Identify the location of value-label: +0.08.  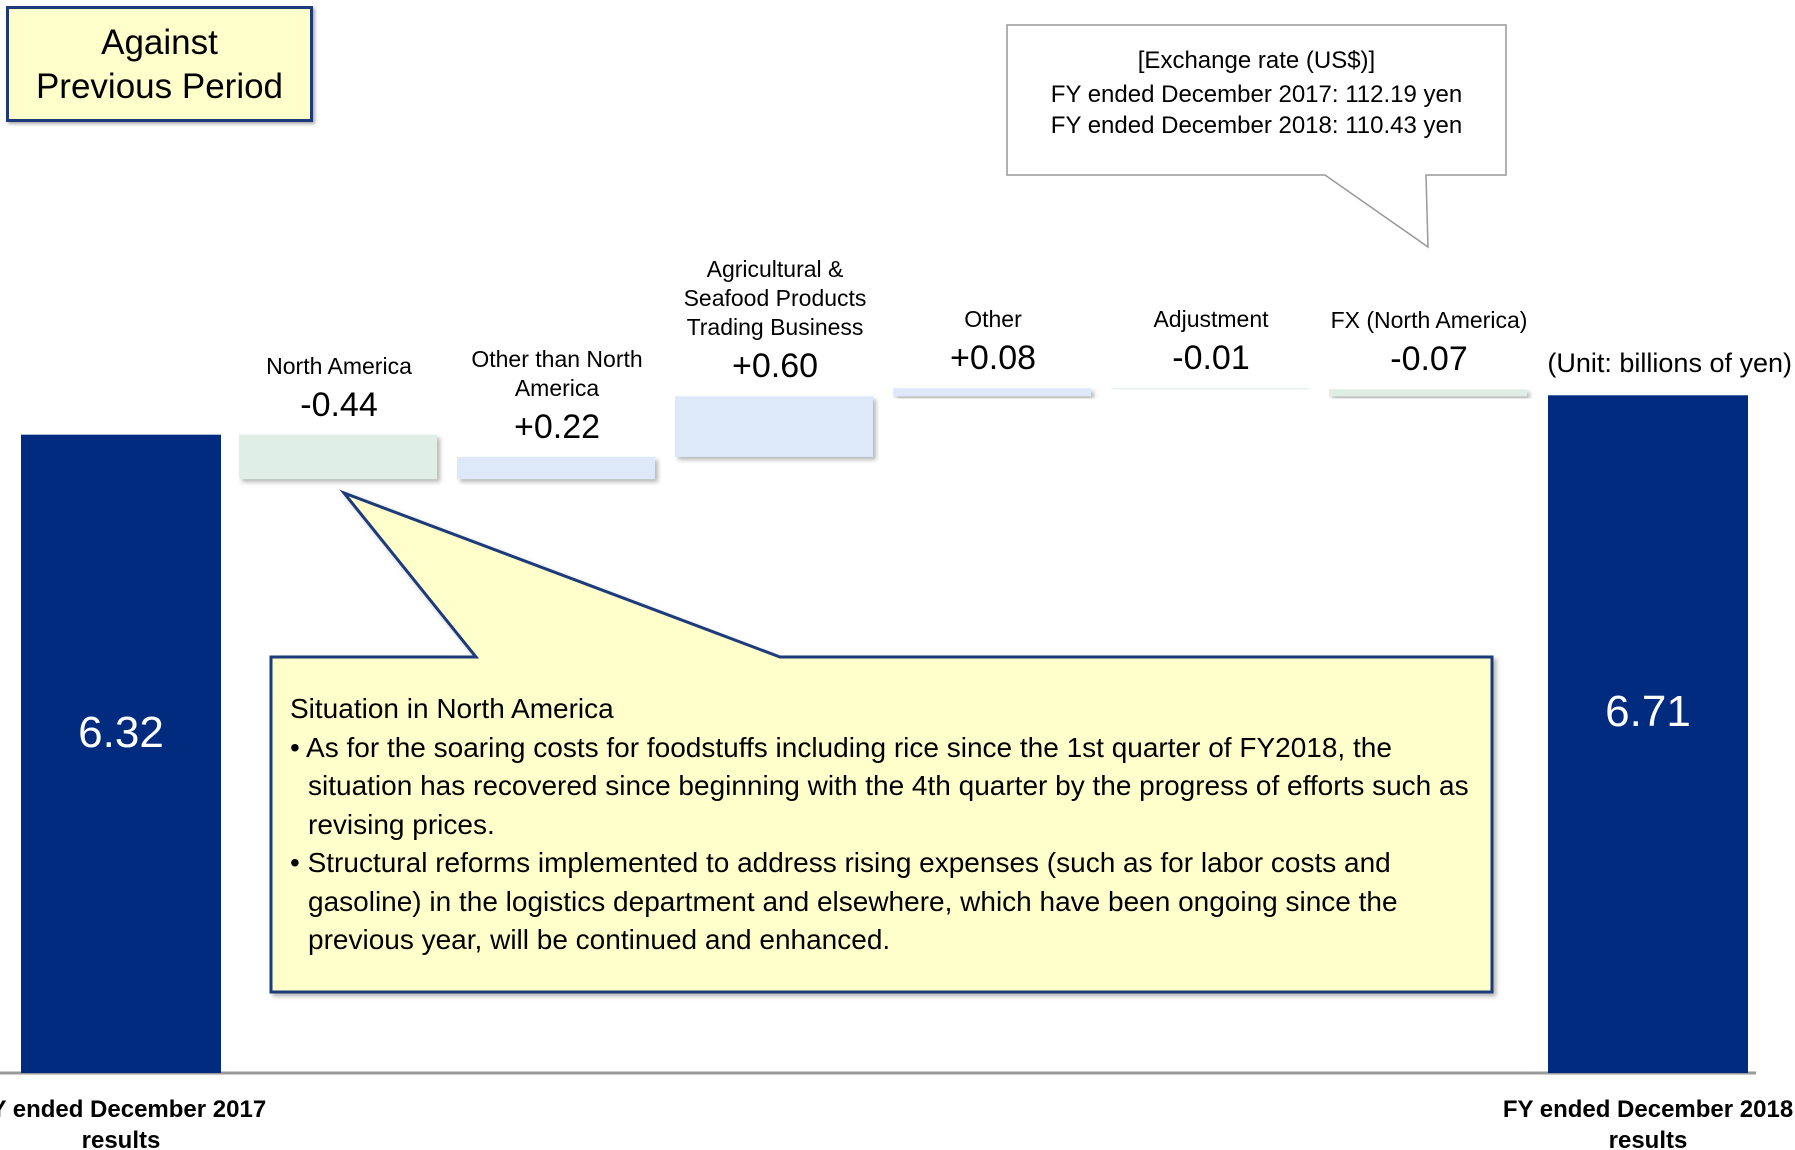
(993, 358).